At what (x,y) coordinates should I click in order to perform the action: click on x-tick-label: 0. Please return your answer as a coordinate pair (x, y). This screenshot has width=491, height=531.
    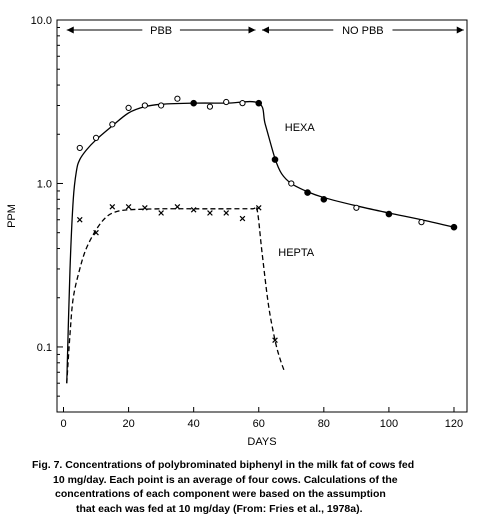
    Looking at the image, I should click on (63, 424).